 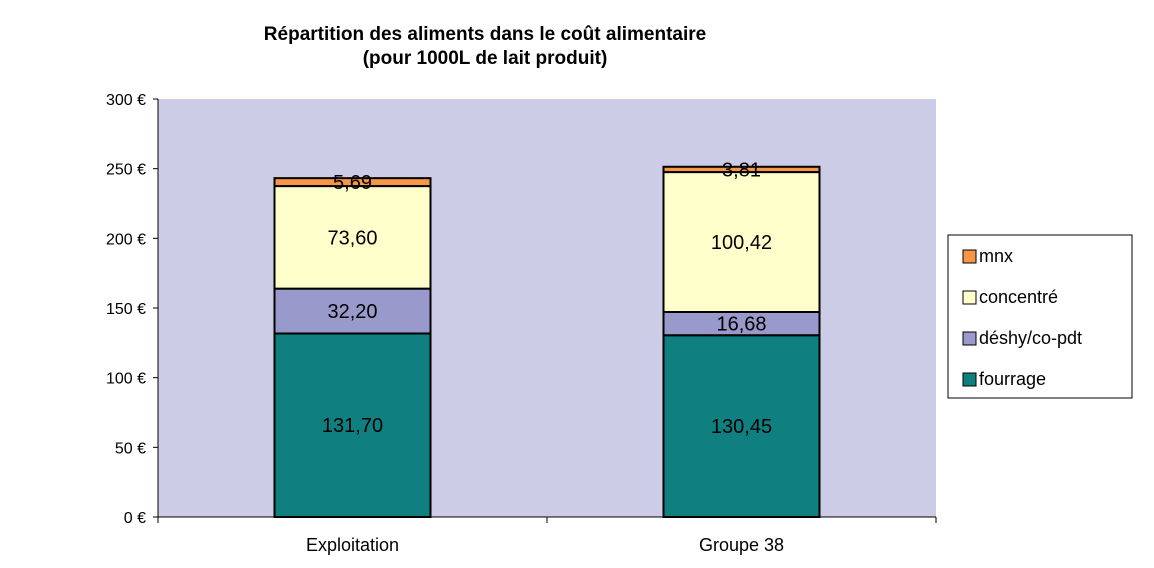 I want to click on y-tick-label: 300 €, so click(x=126, y=100).